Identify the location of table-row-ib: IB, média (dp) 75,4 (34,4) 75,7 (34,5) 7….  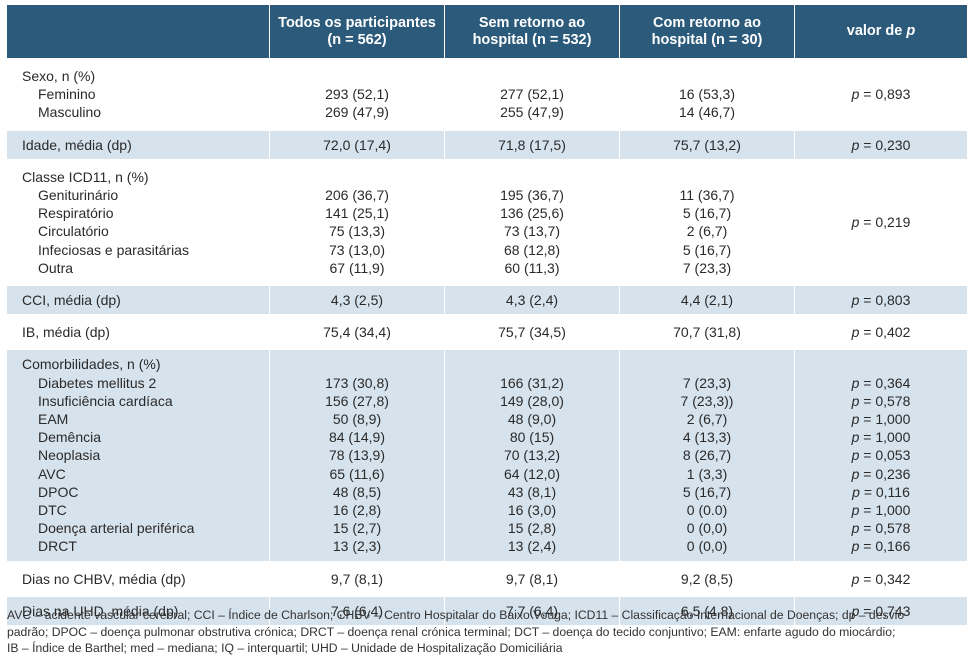
(487, 330).